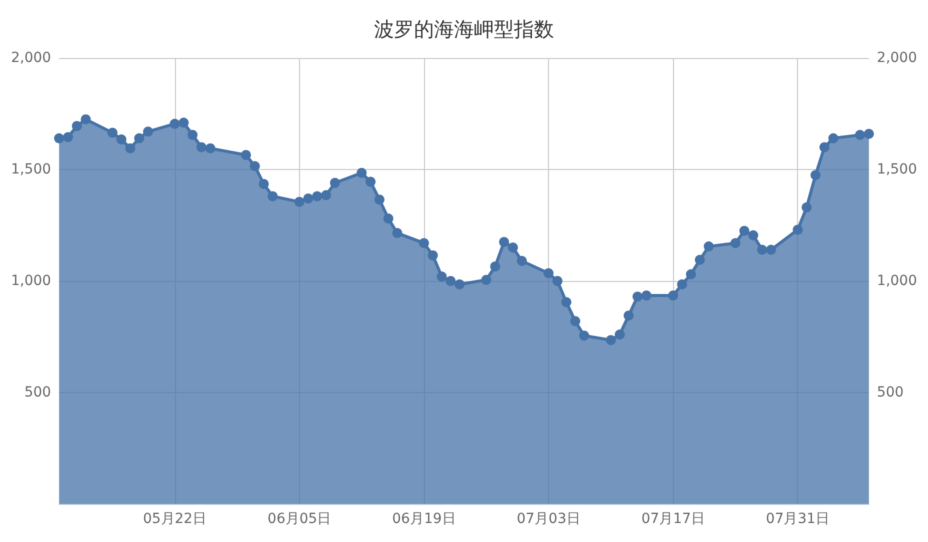  What do you see at coordinates (548, 519) in the screenshot?
I see `x-tick-label: 07月03日` at bounding box center [548, 519].